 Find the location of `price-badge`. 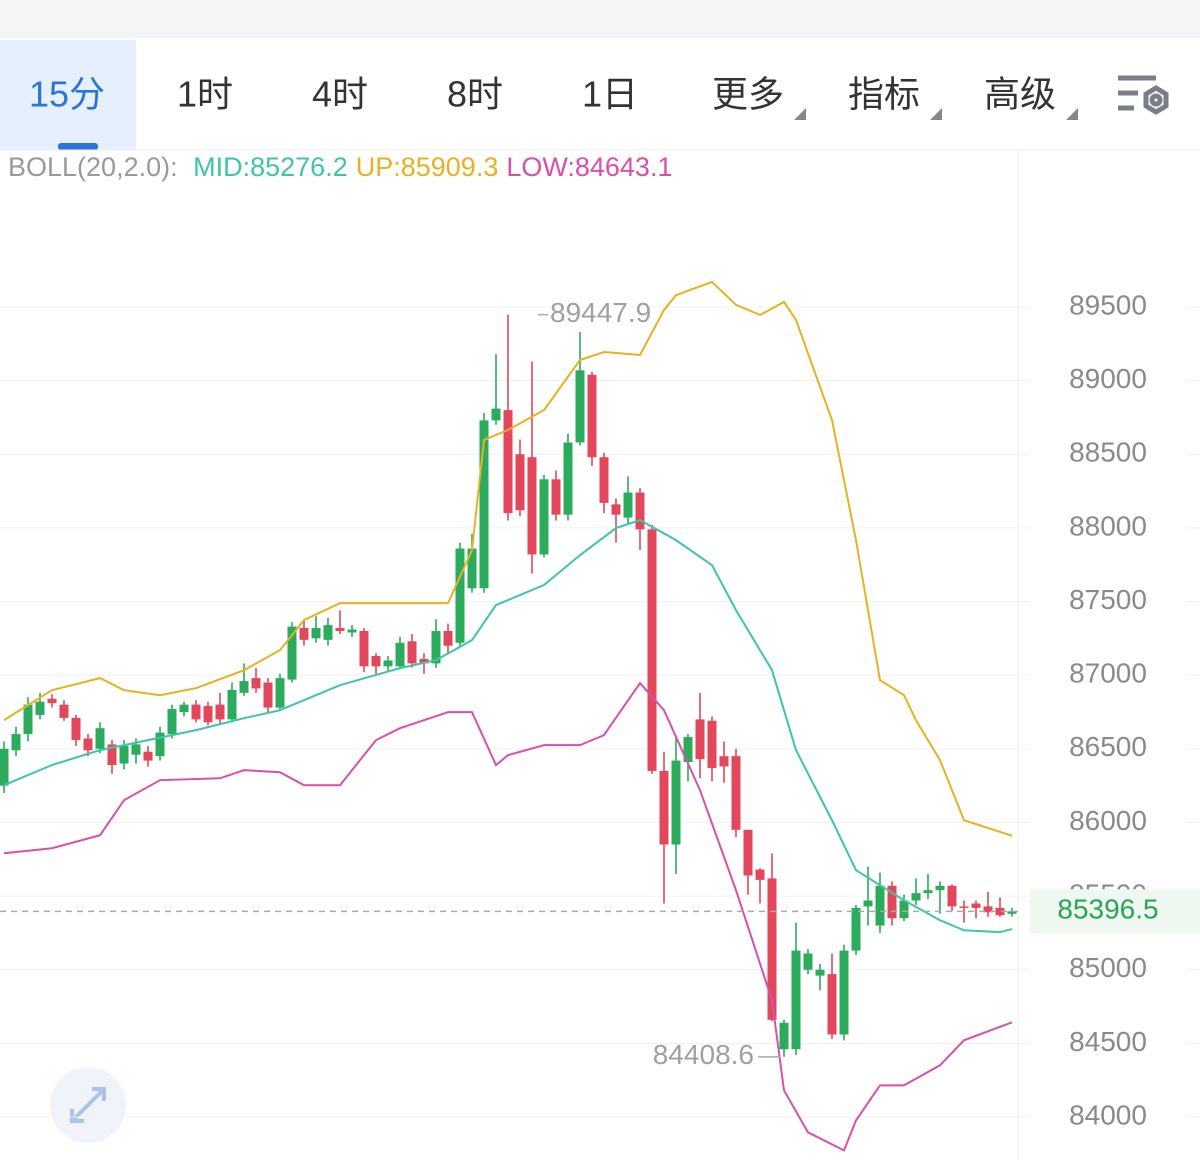

price-badge is located at coordinates (1115, 911).